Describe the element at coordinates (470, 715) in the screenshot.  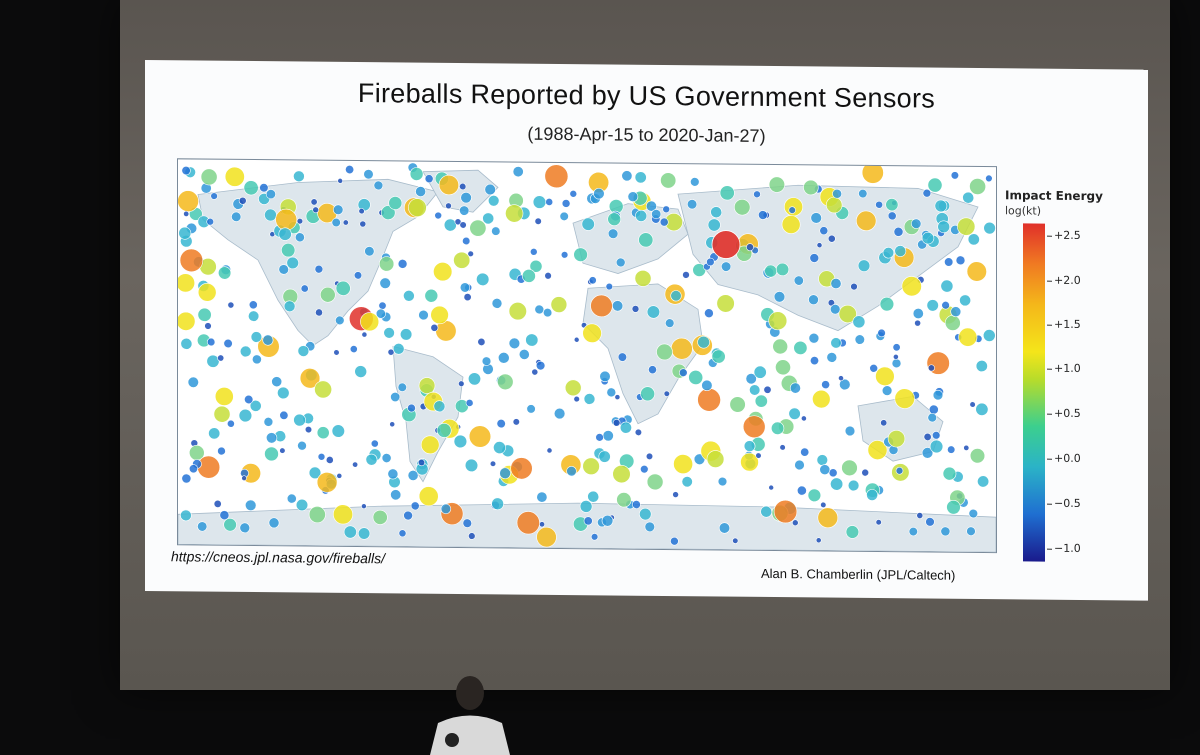
I see `presenter-silhouette` at that location.